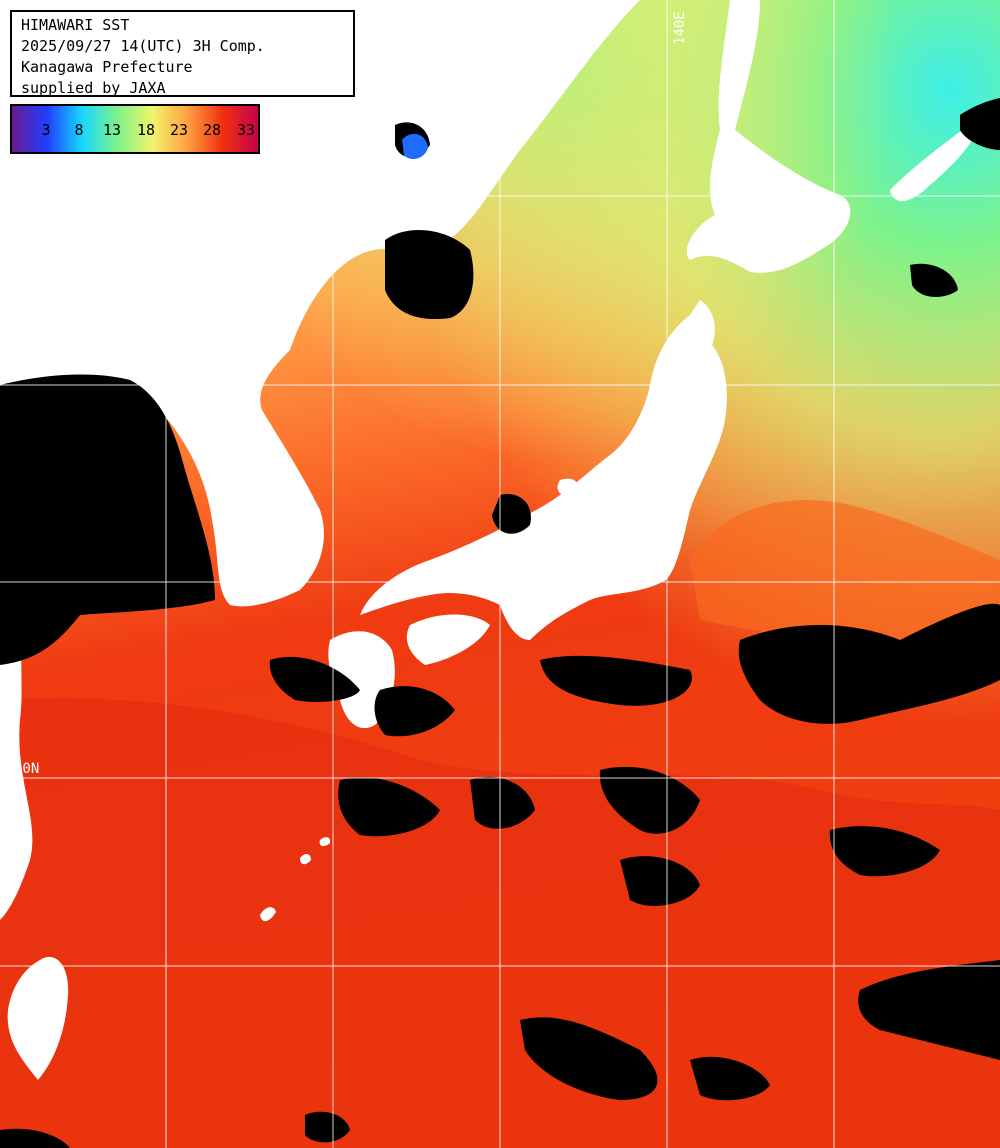 The width and height of the screenshot is (1000, 1148). I want to click on color-scale-gradient, so click(135, 129).